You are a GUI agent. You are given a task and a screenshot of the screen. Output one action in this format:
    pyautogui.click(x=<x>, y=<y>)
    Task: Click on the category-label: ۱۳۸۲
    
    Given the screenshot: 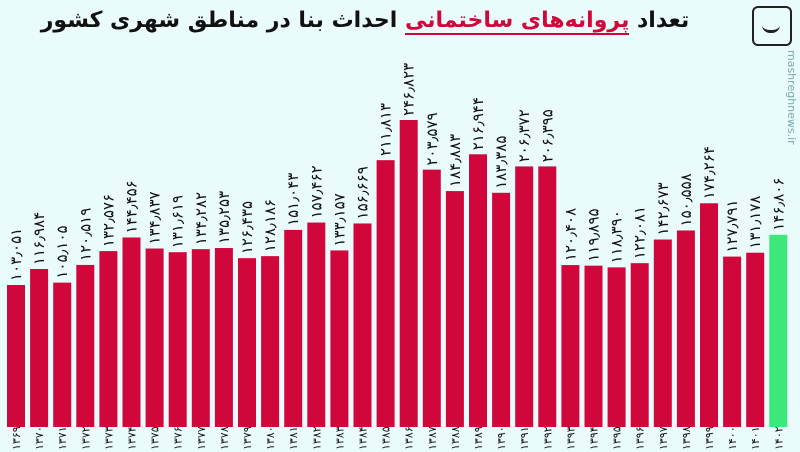 What is the action you would take?
    pyautogui.click(x=316, y=438)
    